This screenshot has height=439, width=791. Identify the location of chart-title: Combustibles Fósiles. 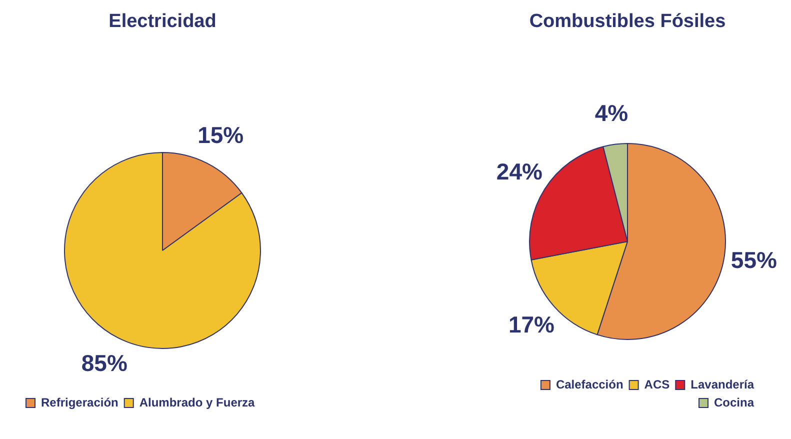
(627, 21).